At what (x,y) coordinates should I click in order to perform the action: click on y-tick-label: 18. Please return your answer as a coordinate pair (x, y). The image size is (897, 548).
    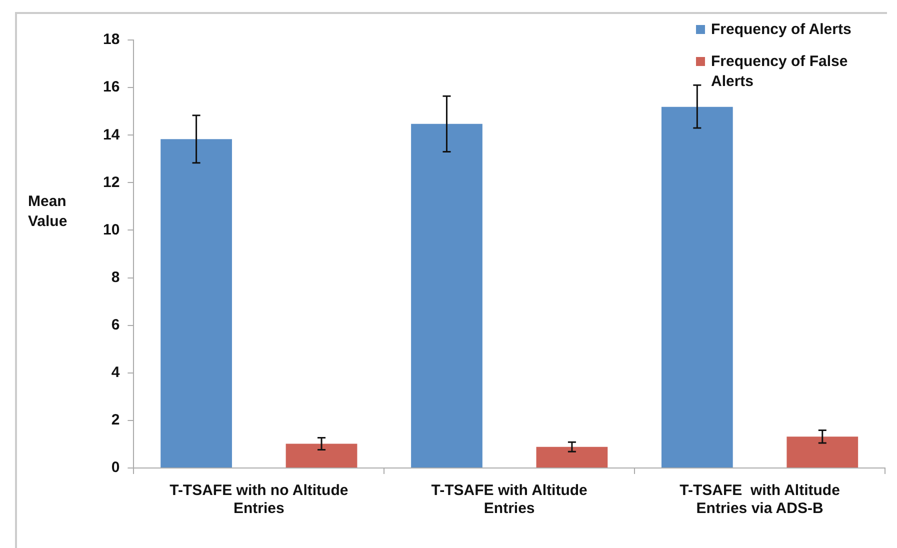
    Looking at the image, I should click on (111, 39).